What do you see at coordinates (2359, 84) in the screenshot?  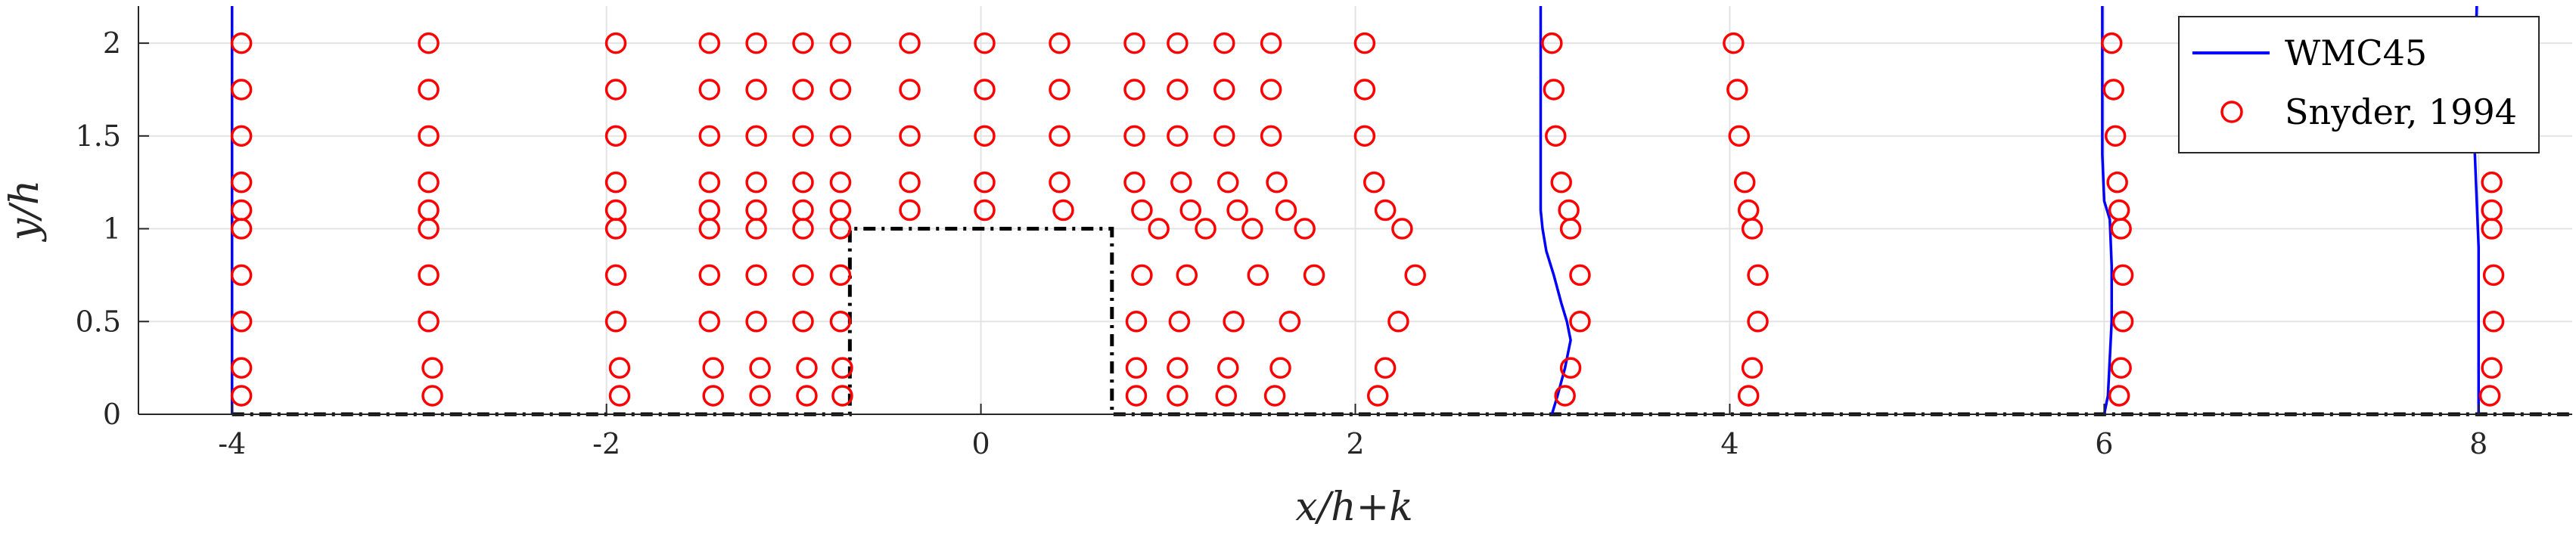 I see `legend: WMC45 Snyder, 1994` at bounding box center [2359, 84].